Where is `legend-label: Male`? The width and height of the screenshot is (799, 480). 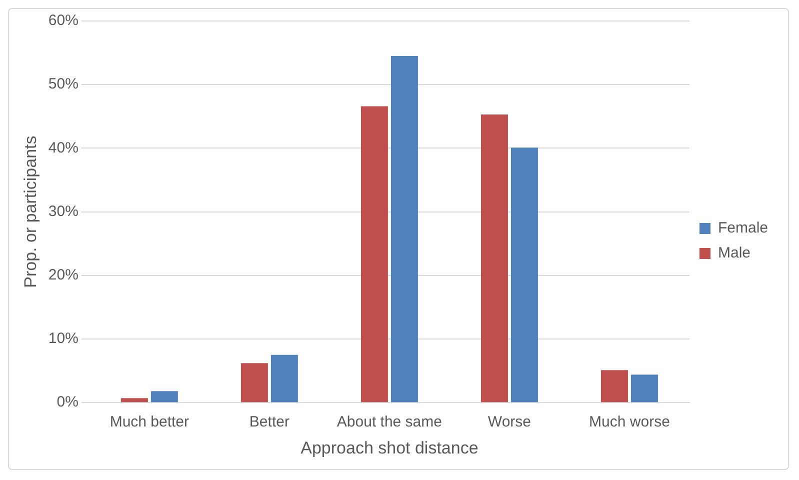 legend-label: Male is located at coordinates (734, 253).